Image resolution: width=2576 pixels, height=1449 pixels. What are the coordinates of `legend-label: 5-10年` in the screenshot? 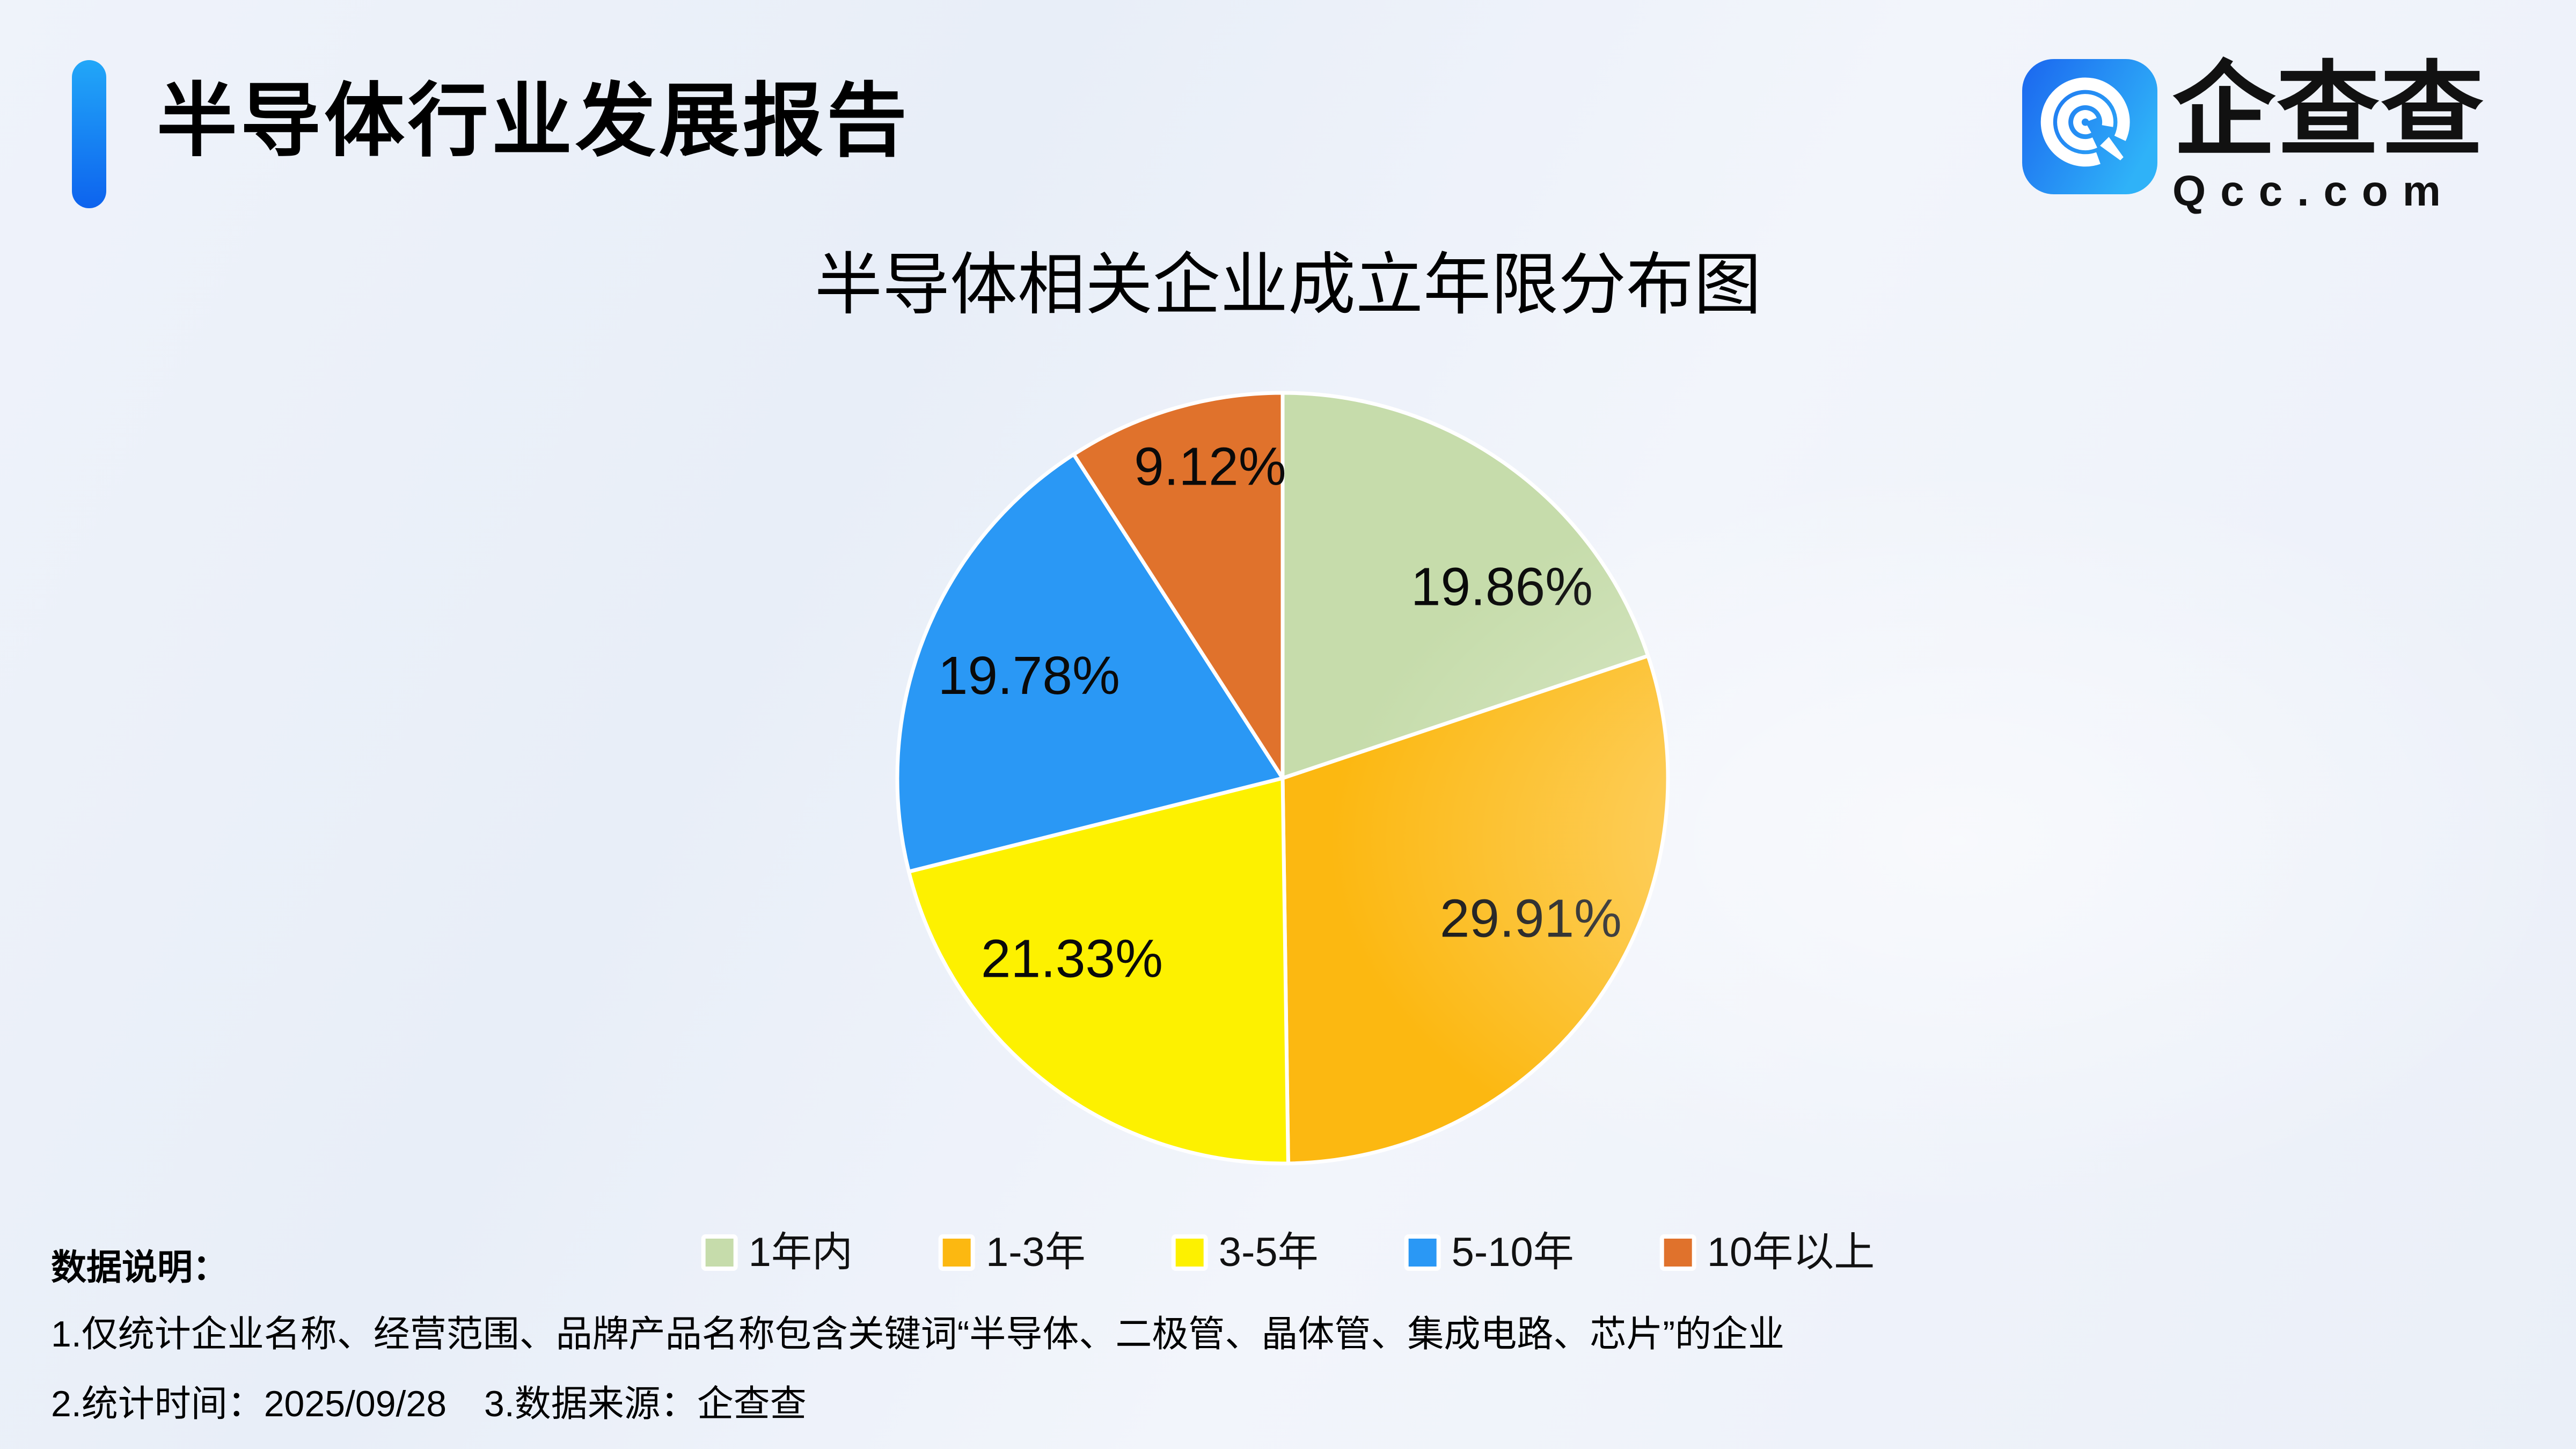 It's located at (1512, 1252).